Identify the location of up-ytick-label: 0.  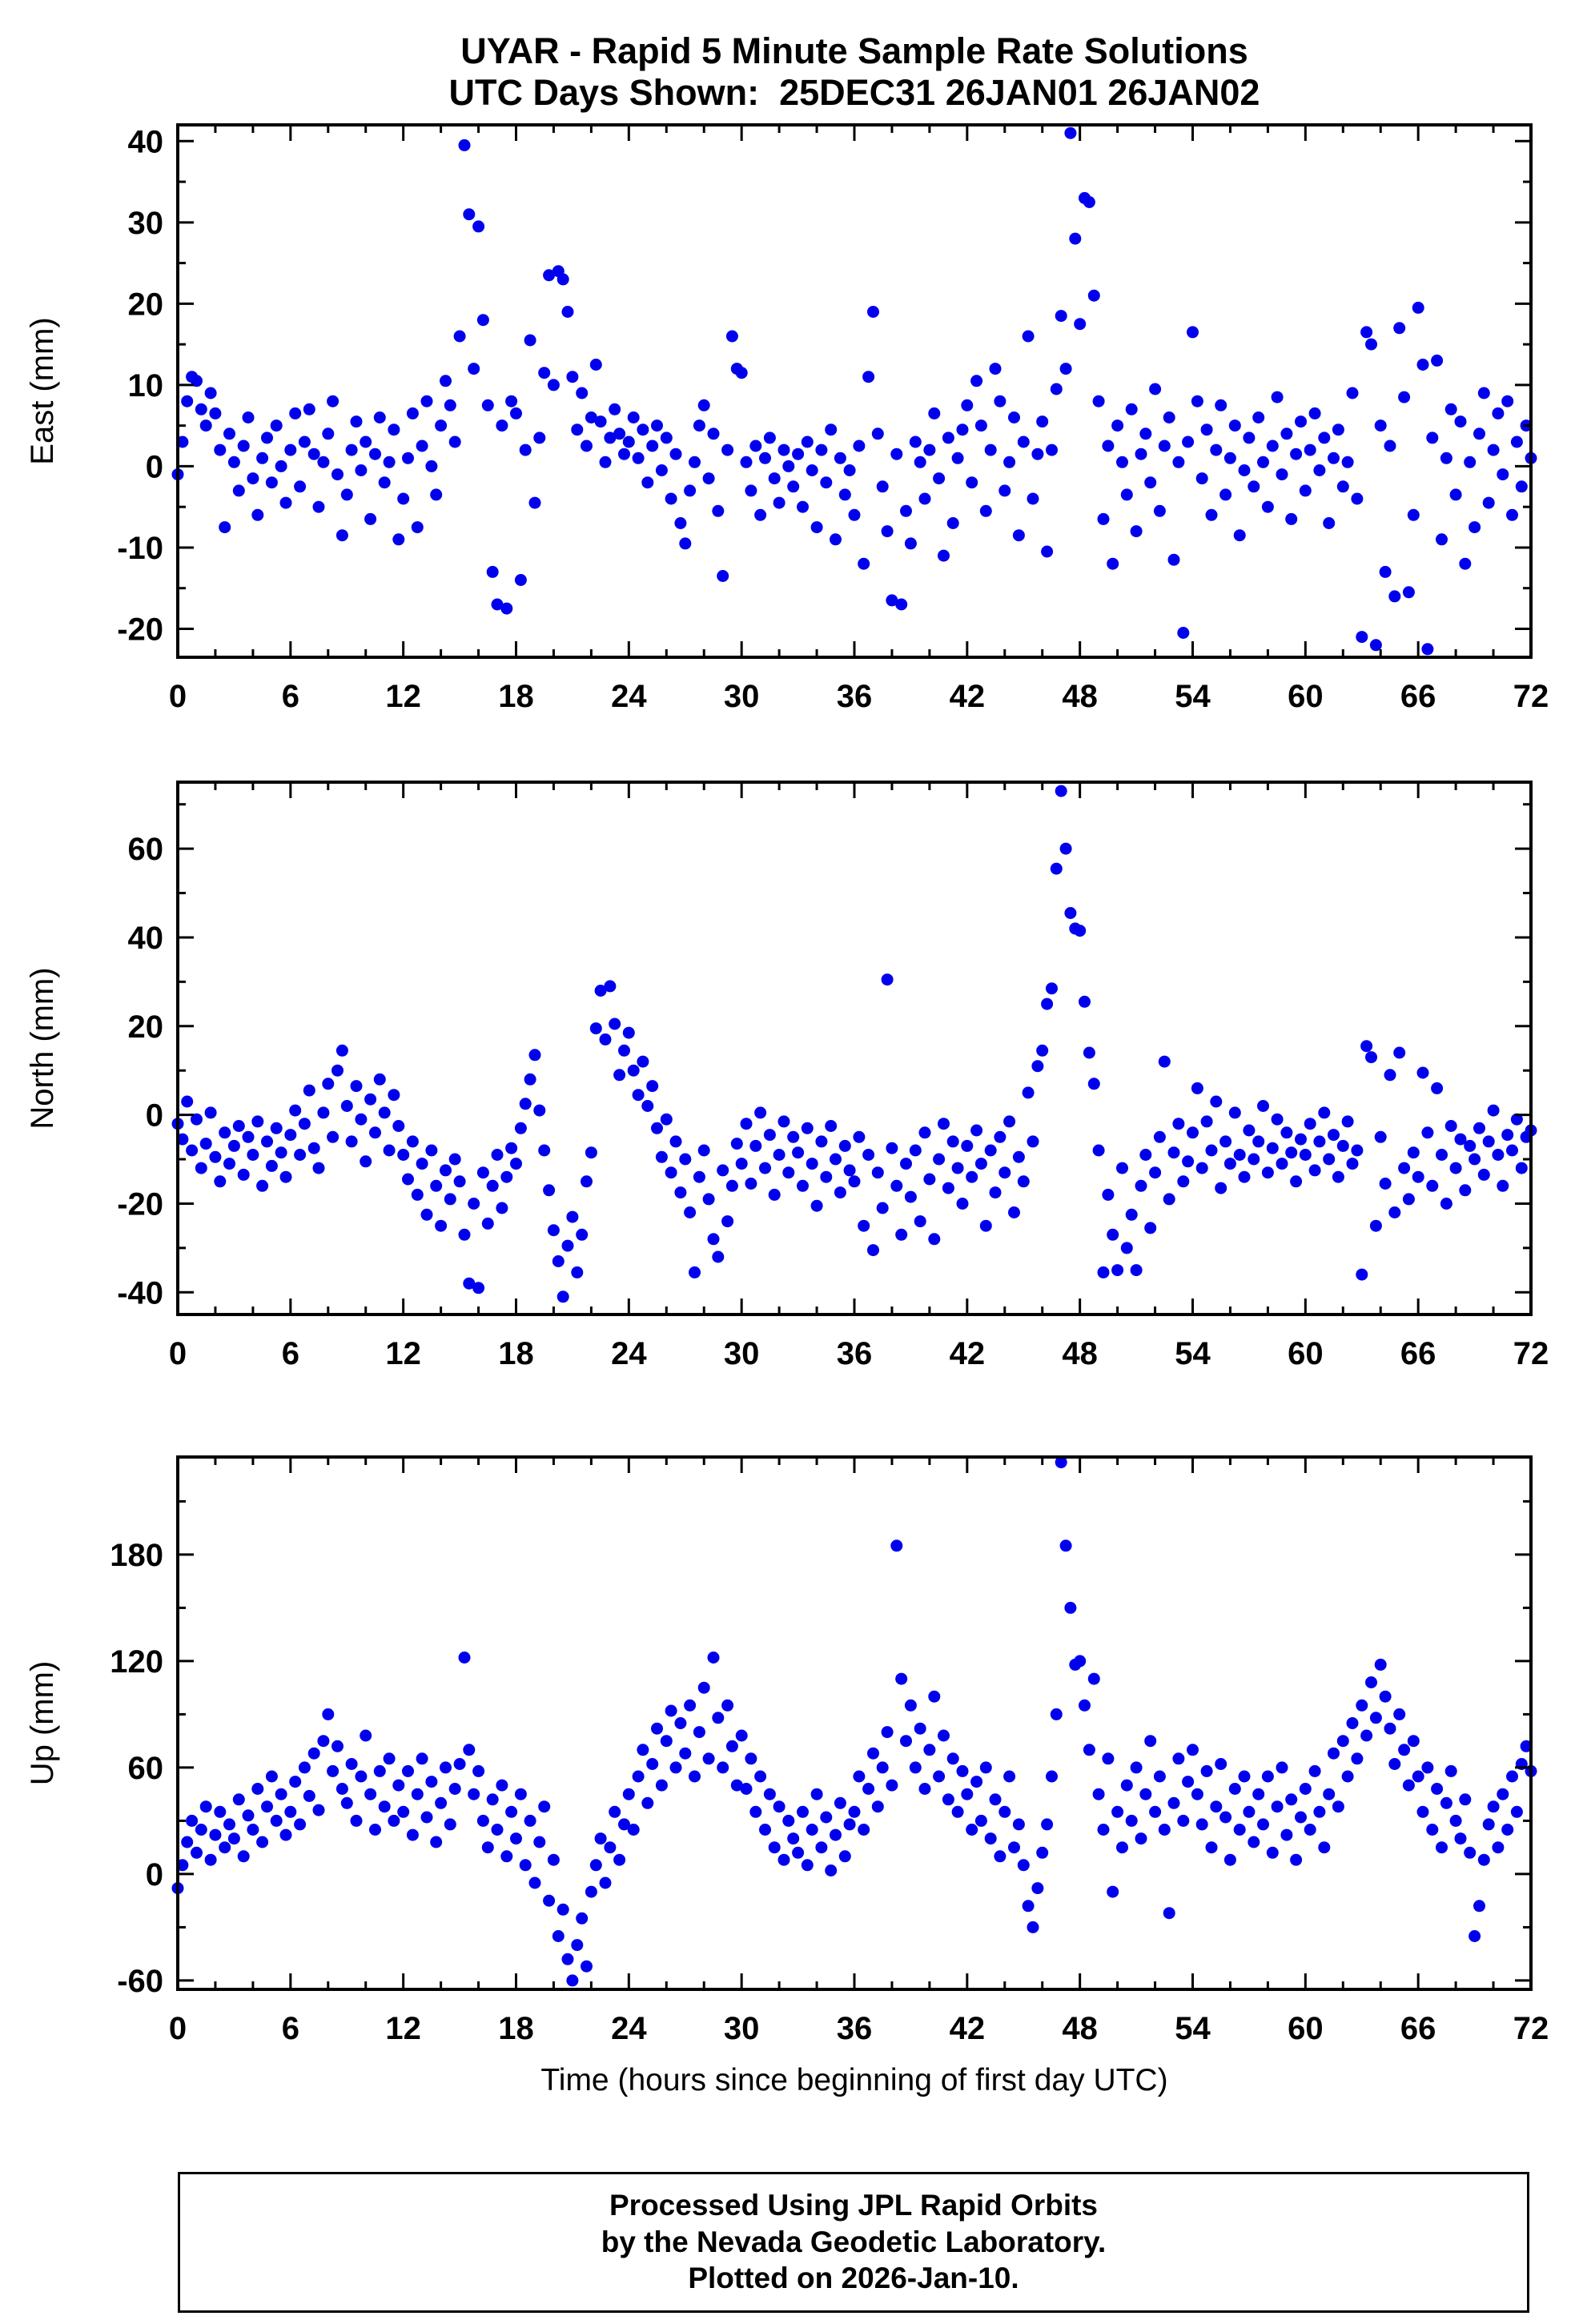
(155, 1875).